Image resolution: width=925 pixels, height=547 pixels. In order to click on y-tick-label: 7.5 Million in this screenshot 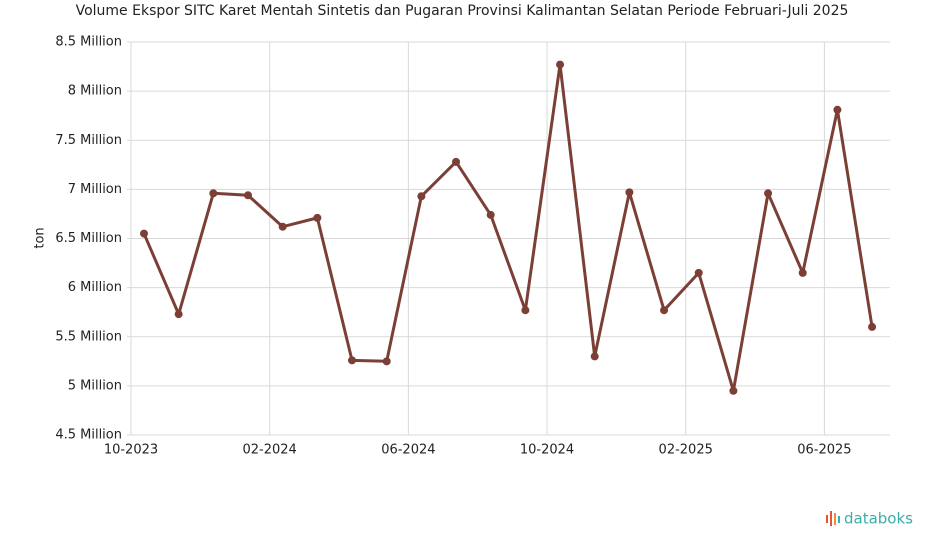, I will do `click(88, 140)`.